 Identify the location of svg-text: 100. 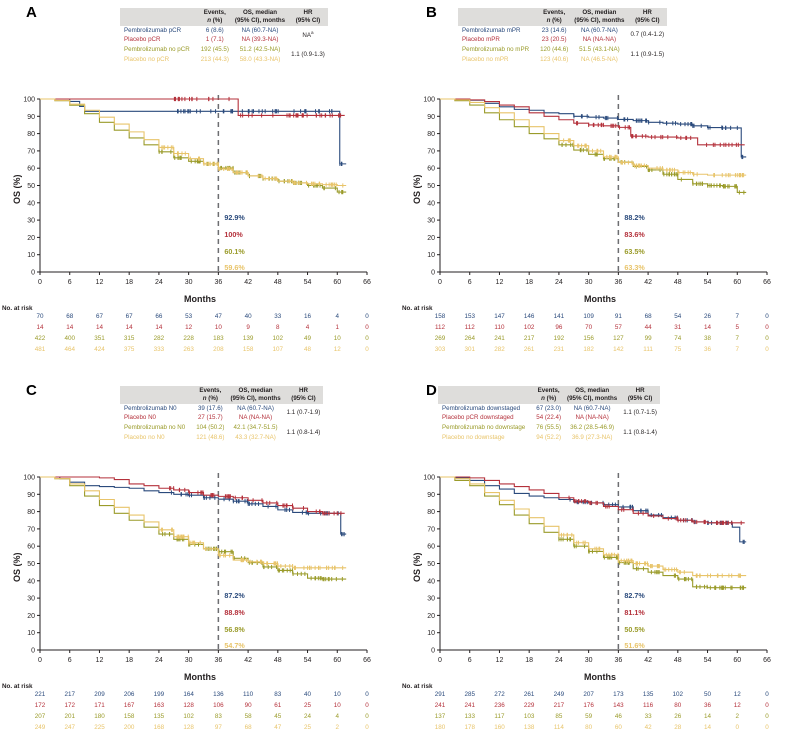
(429, 100).